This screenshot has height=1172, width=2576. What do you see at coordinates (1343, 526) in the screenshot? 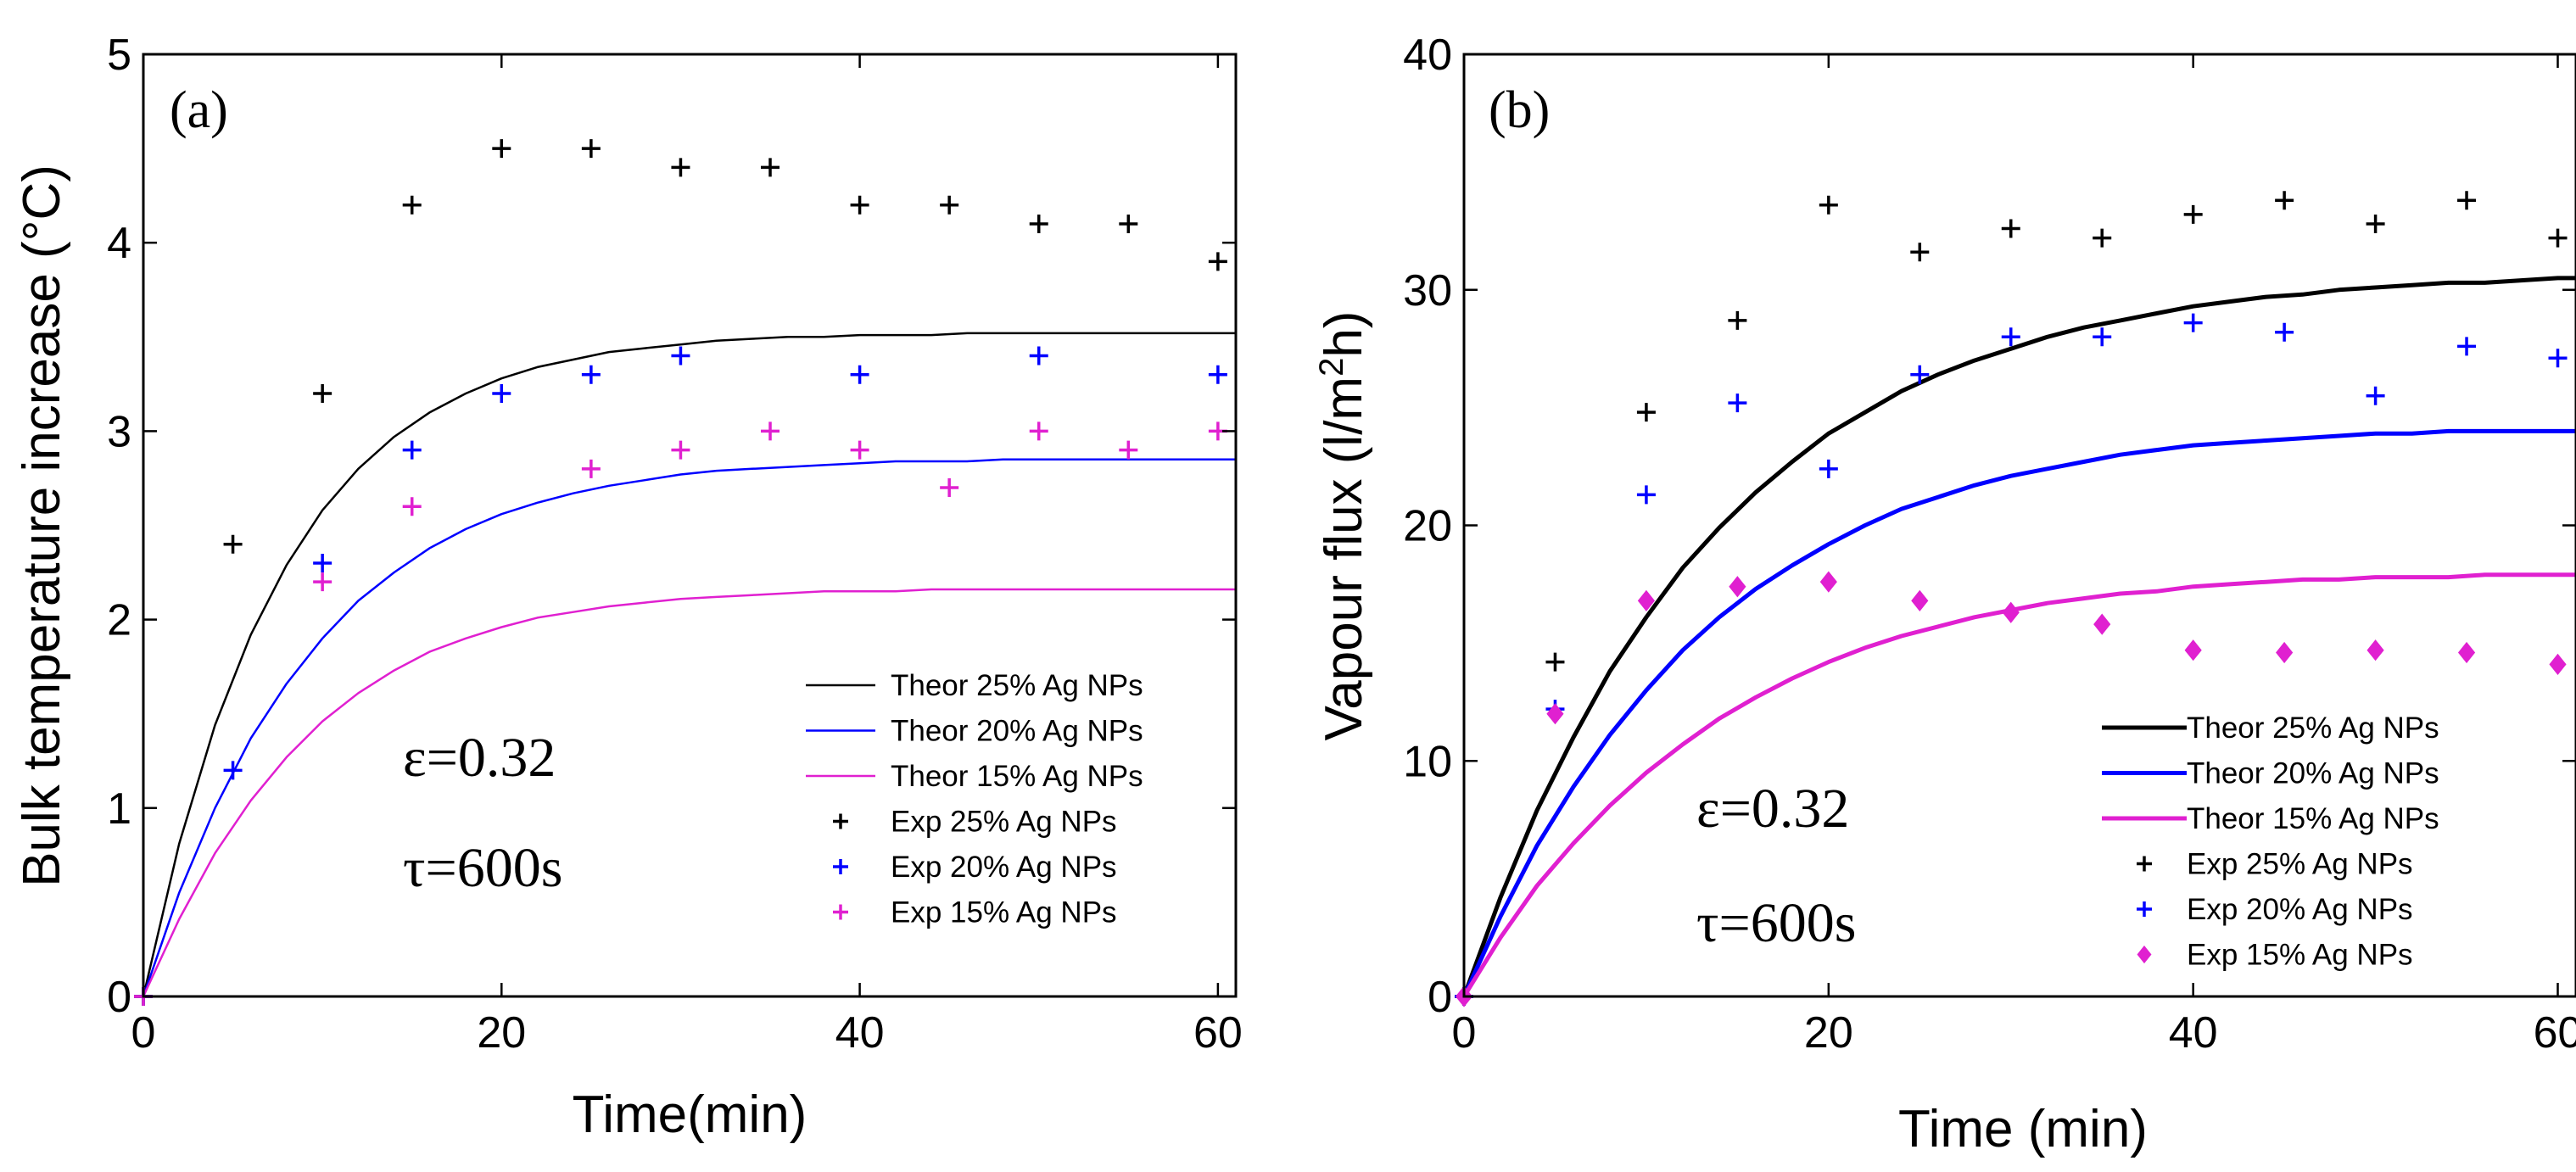
I see `panel-b-y-axis-label: Vapour flux (l/m2h)` at bounding box center [1343, 526].